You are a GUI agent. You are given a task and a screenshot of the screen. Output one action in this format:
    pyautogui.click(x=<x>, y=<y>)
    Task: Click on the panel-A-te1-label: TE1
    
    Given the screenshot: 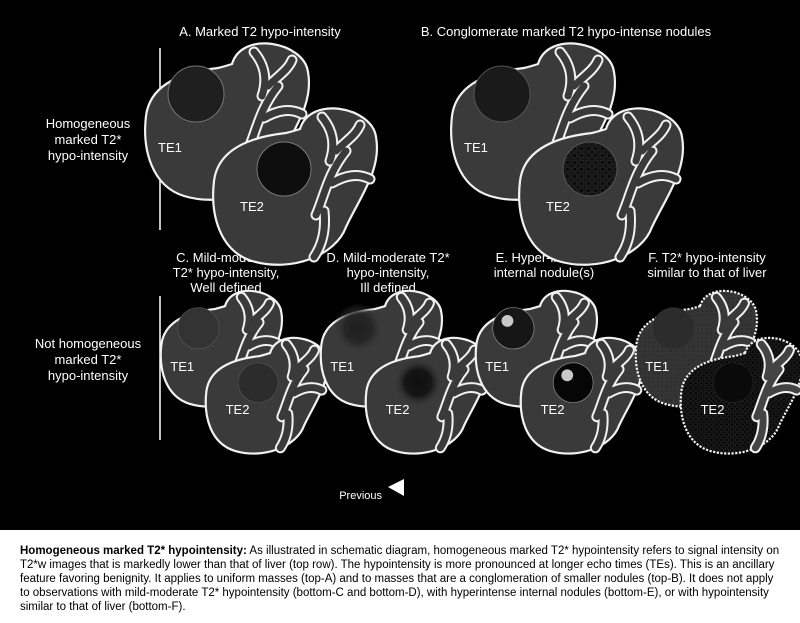 What is the action you would take?
    pyautogui.click(x=170, y=147)
    